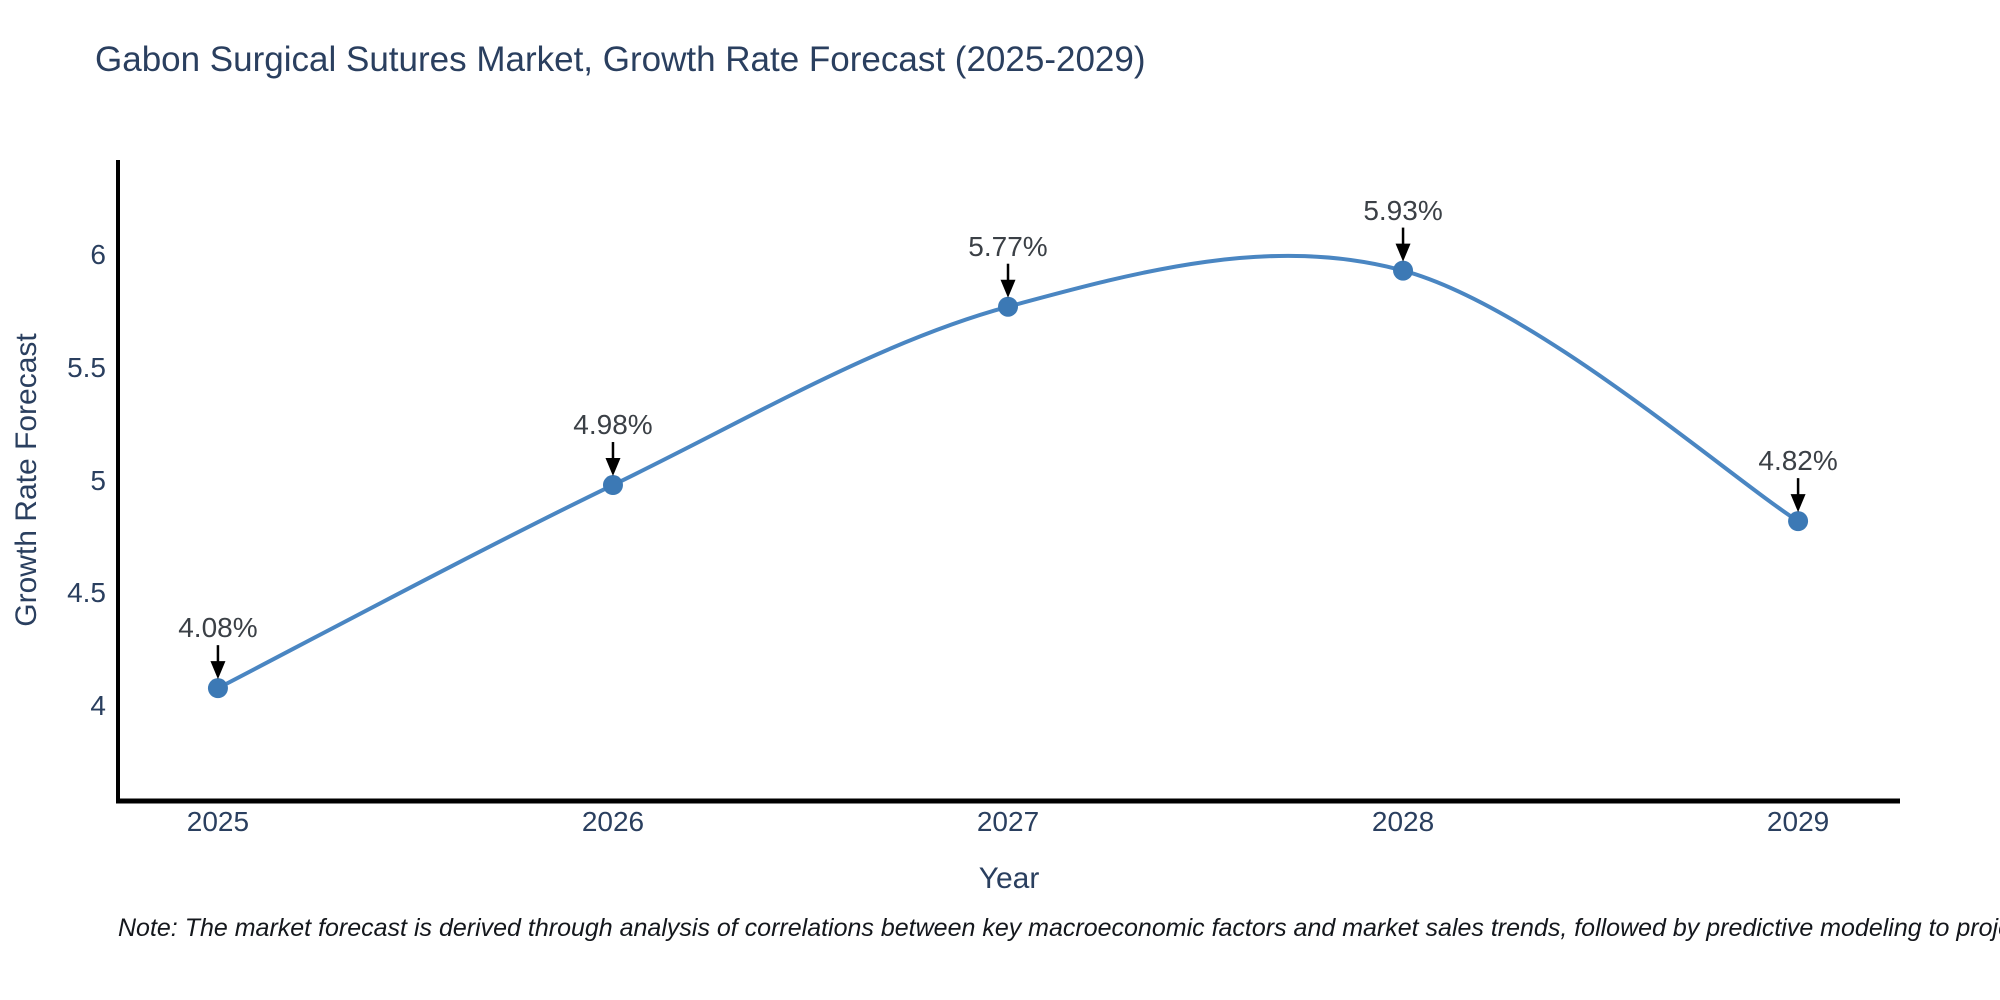 The width and height of the screenshot is (2000, 1000). I want to click on x-tick-label: 2029, so click(1798, 821).